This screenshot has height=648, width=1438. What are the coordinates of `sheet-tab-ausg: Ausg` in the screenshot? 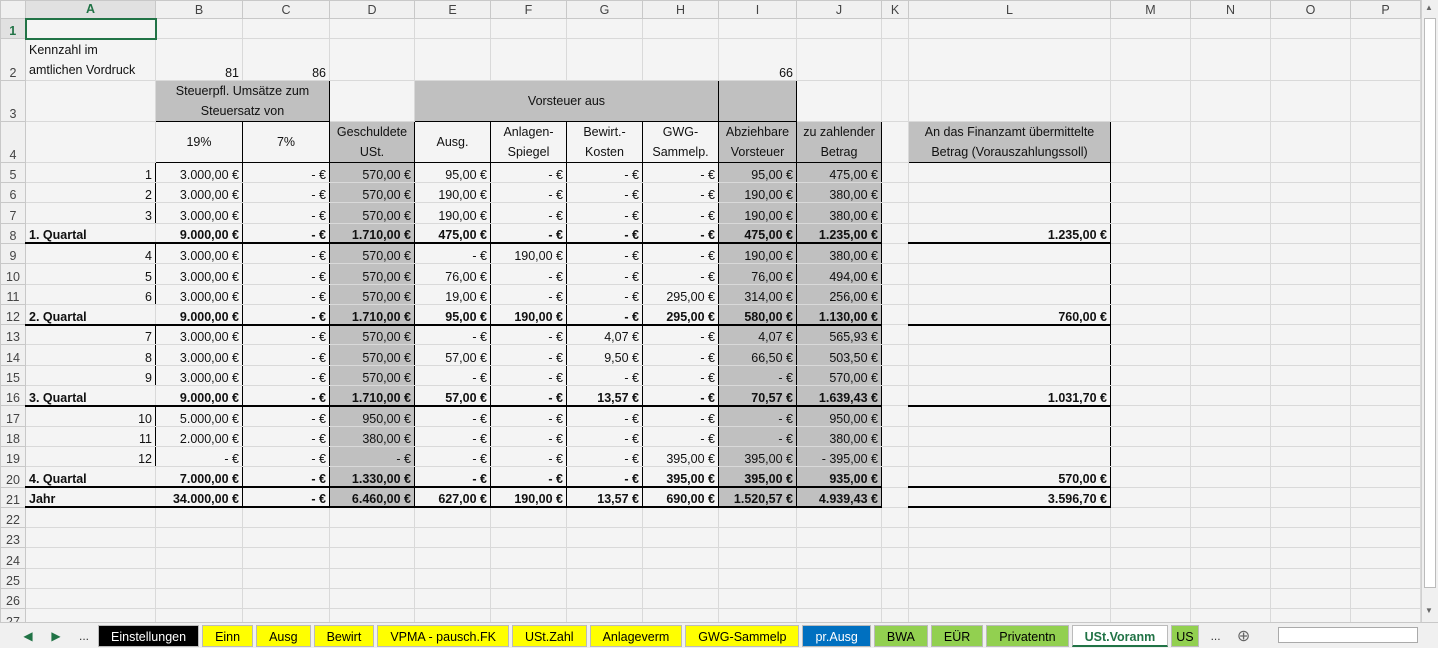 It's located at (283, 635).